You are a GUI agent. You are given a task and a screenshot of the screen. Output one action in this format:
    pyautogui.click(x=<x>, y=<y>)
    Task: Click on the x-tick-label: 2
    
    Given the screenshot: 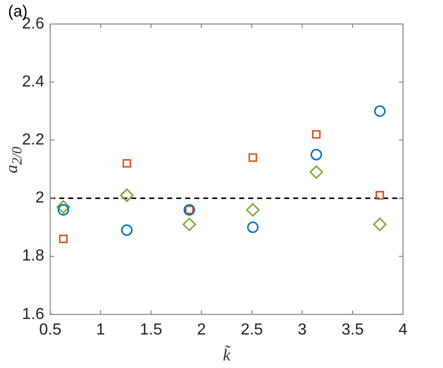 What is the action you would take?
    pyautogui.click(x=201, y=329)
    